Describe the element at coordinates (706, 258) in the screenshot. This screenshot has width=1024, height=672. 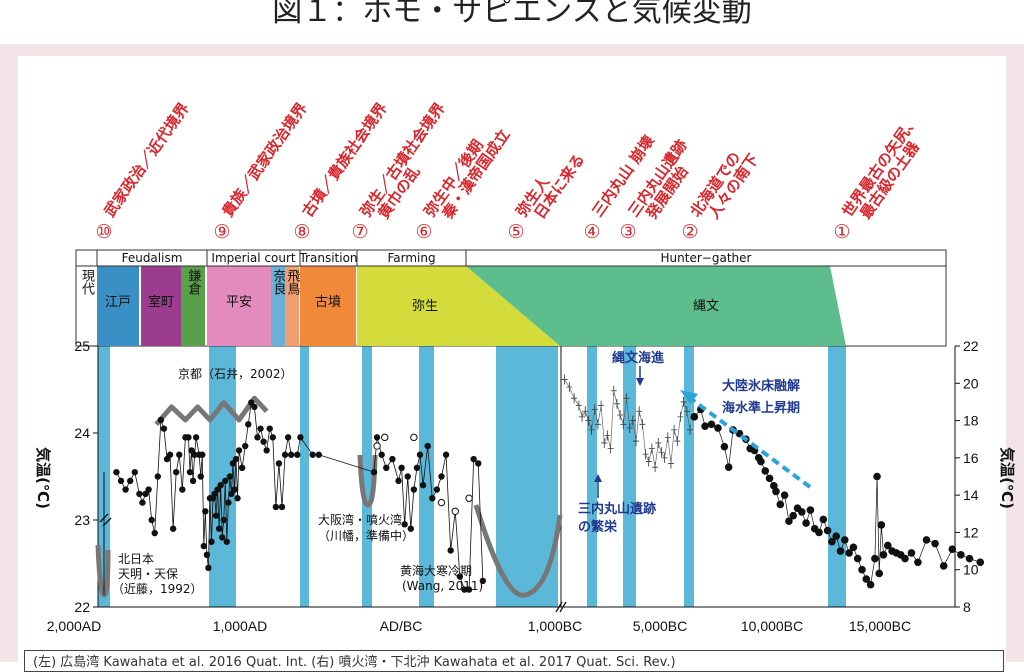
I see `era-label-4: Hunter−gather` at that location.